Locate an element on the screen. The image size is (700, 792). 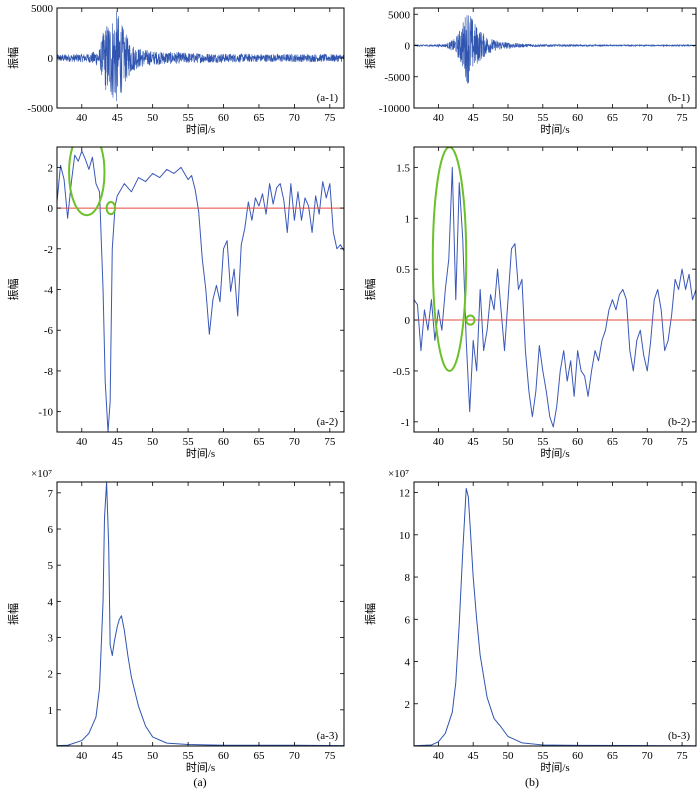
panel-label: (b-2) is located at coordinates (679, 422).